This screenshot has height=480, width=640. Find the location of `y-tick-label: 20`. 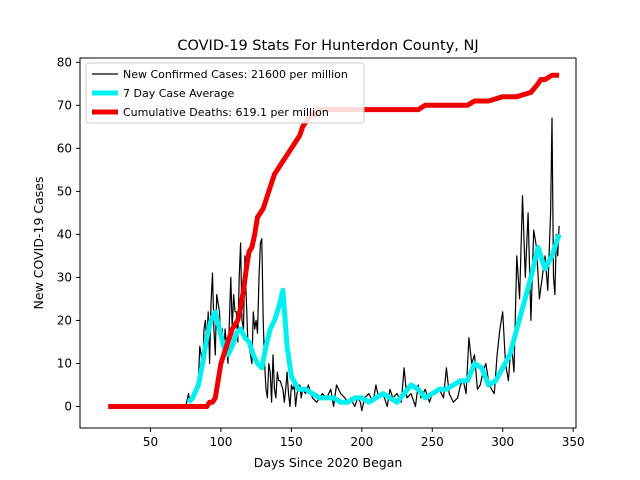

y-tick-label: 20 is located at coordinates (64, 320).